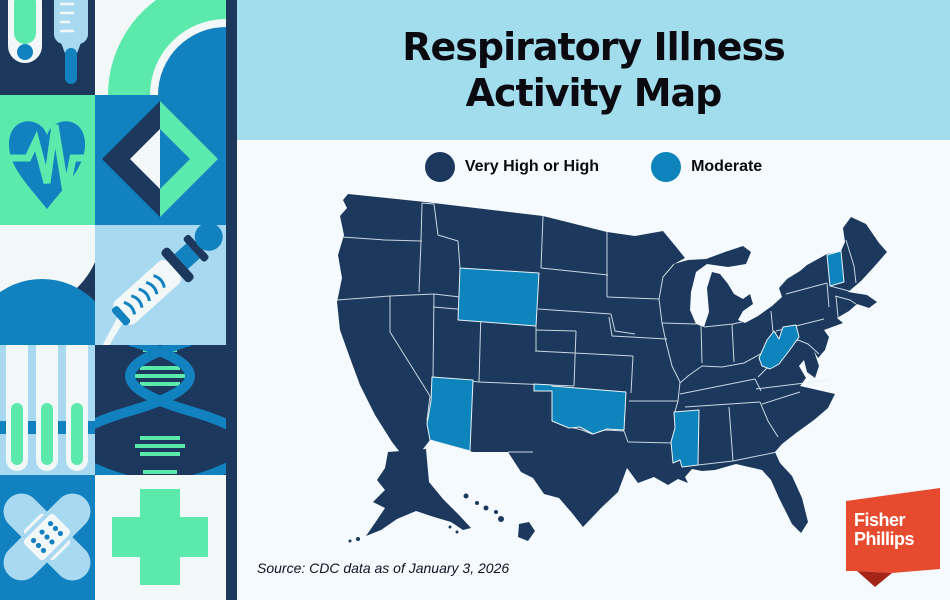 The height and width of the screenshot is (600, 950). I want to click on legend-swatch-high, so click(439, 167).